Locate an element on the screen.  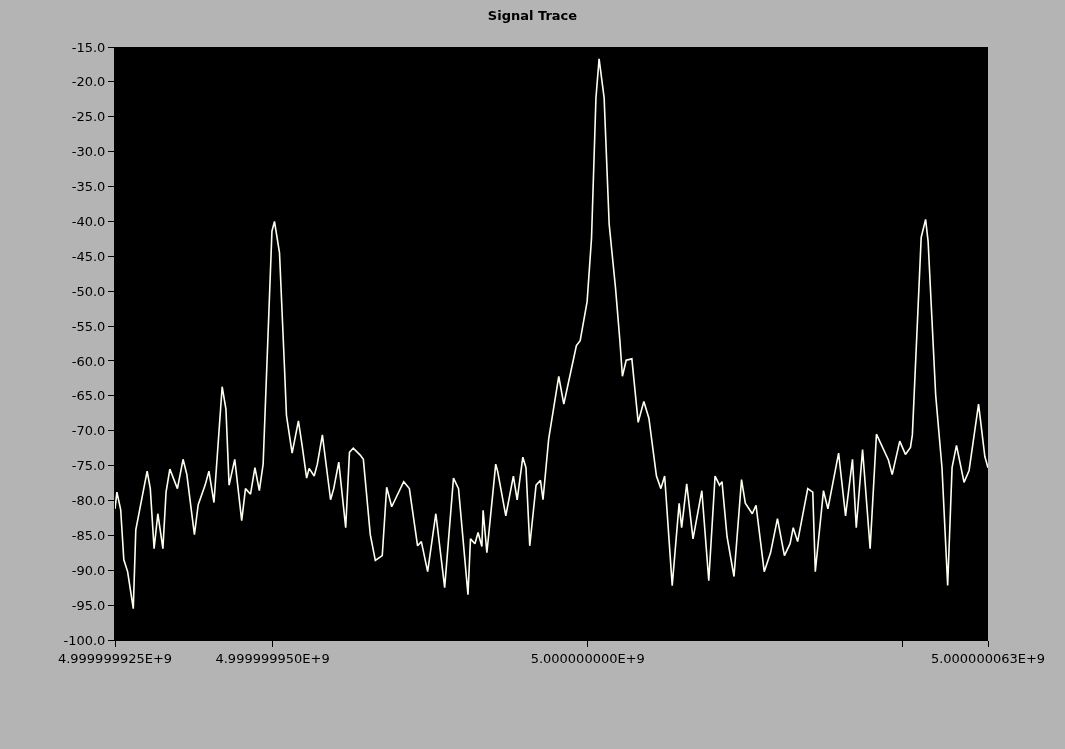
y-tick-label: -60.0 is located at coordinates (88, 361).